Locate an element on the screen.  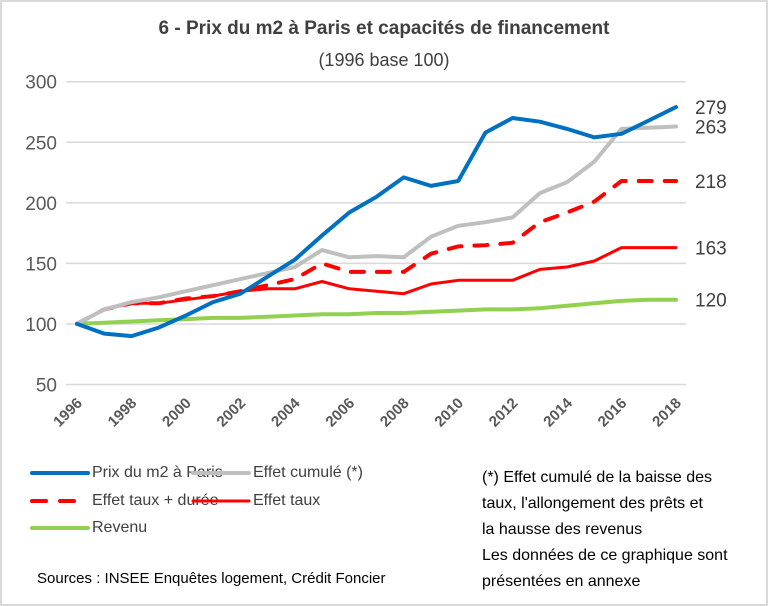
footnote-line: Les données de ce graphique sont is located at coordinates (605, 555).